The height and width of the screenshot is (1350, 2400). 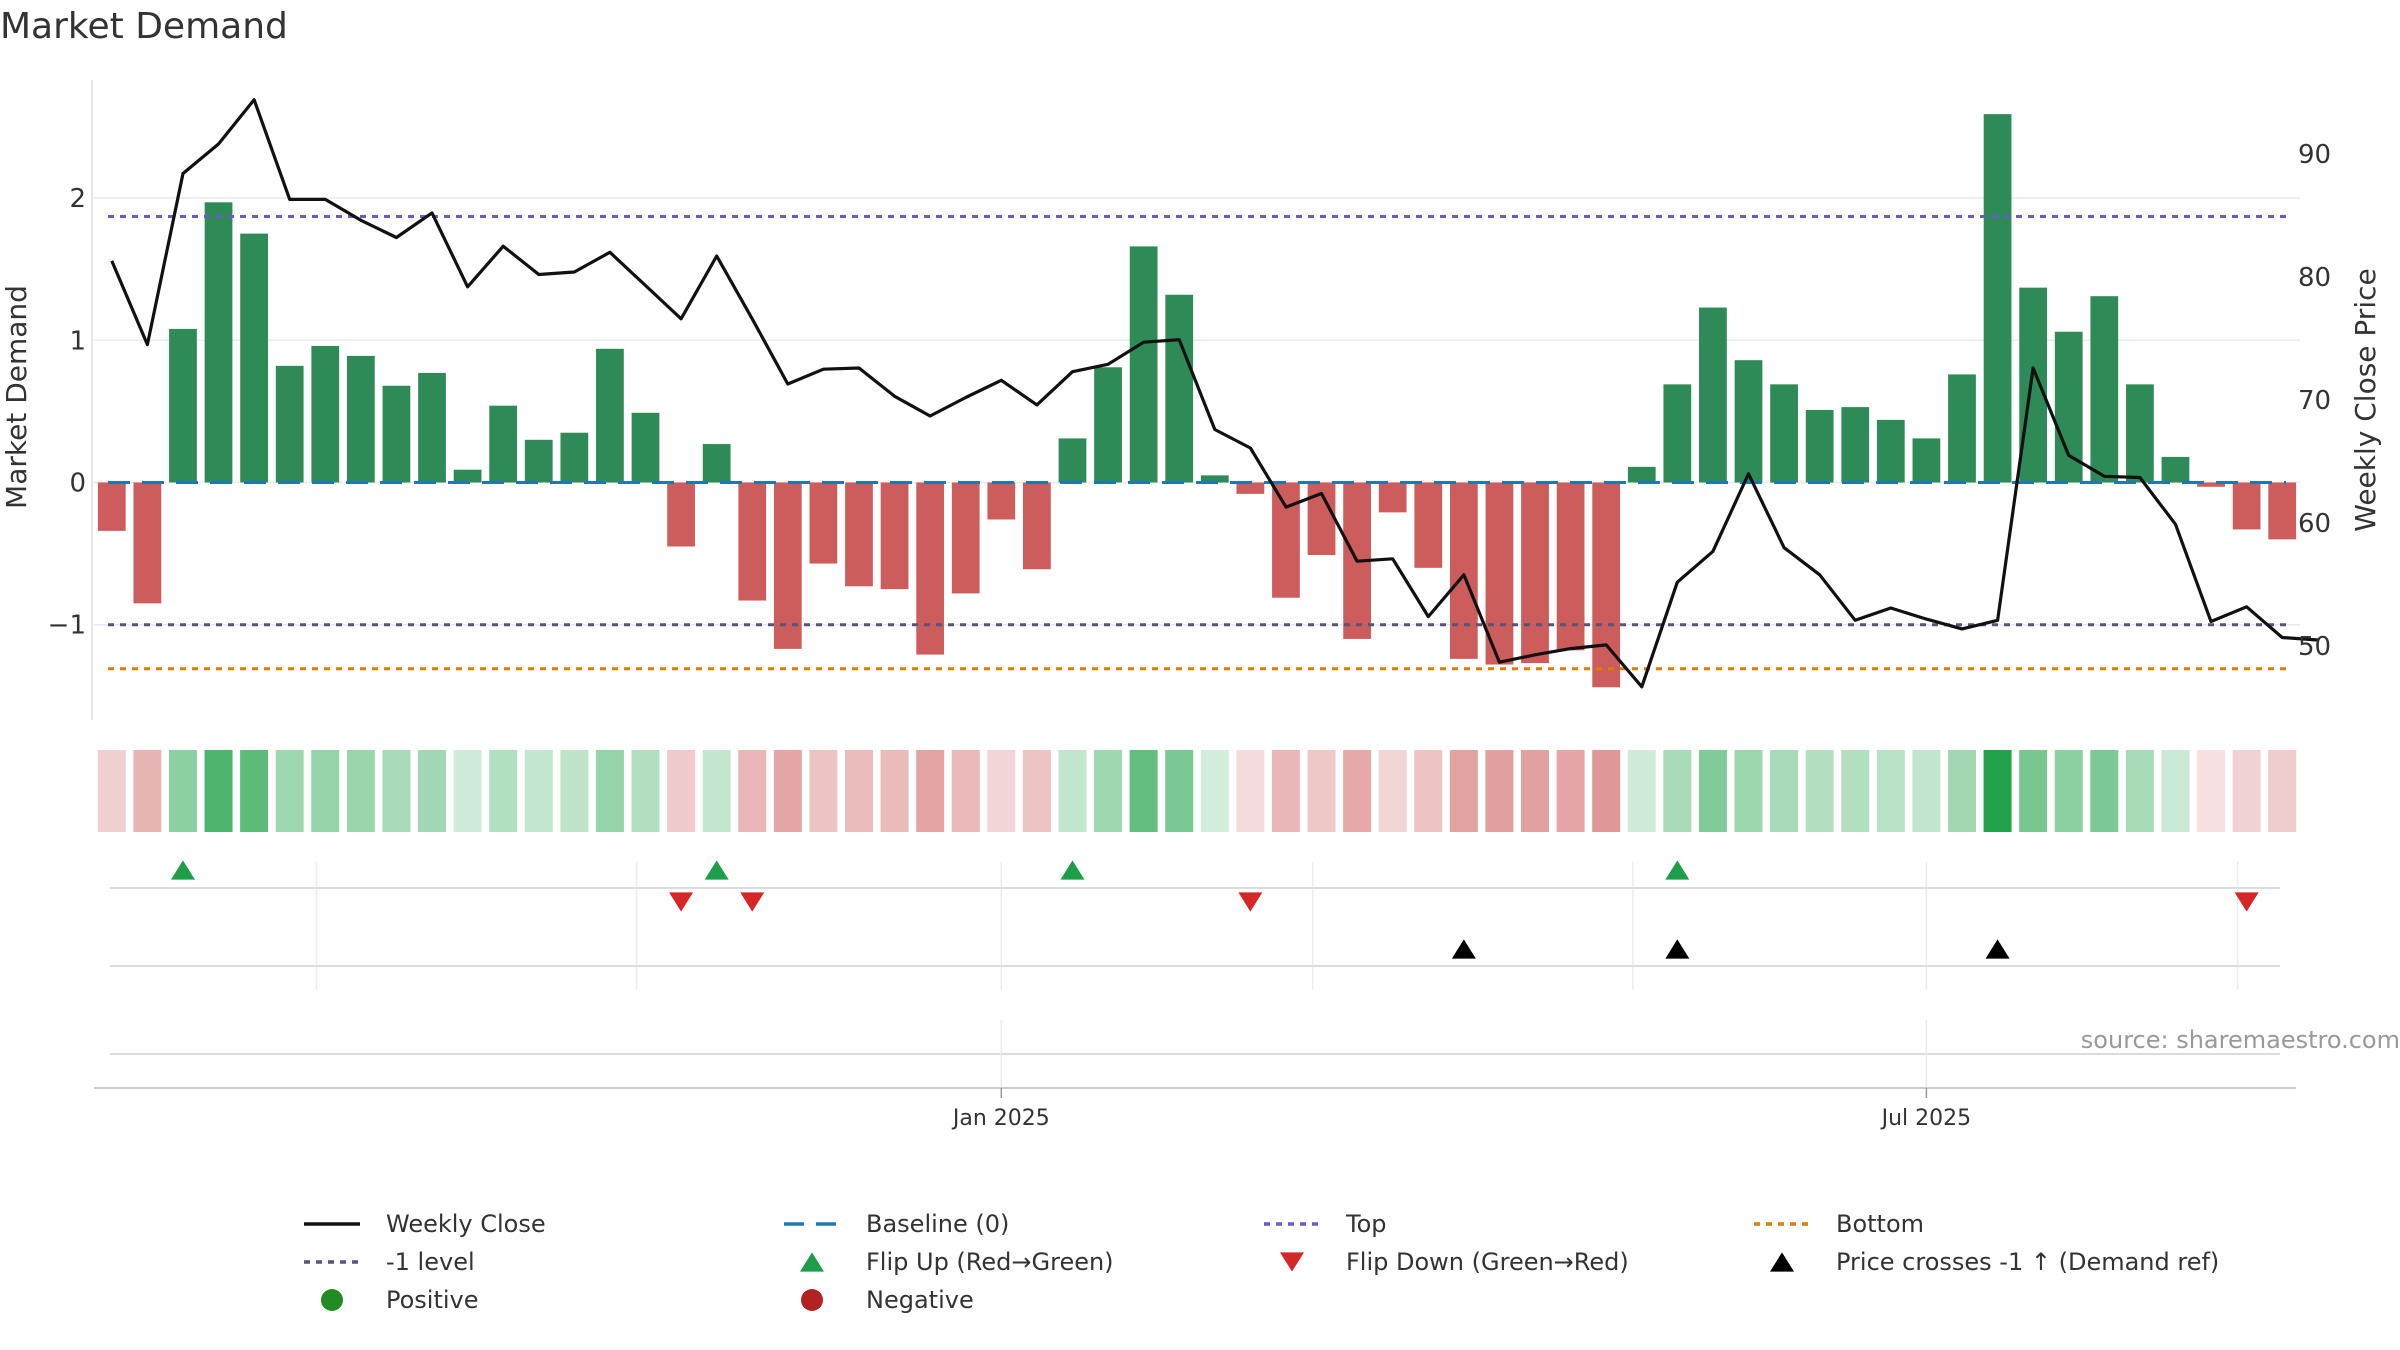 I want to click on legend-item: Bottom, so click(x=1837, y=1224).